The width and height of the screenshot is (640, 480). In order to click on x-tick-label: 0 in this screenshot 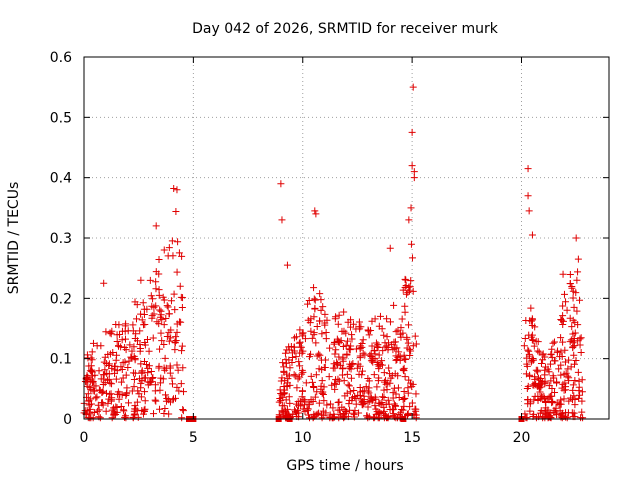, I will do `click(84, 438)`.